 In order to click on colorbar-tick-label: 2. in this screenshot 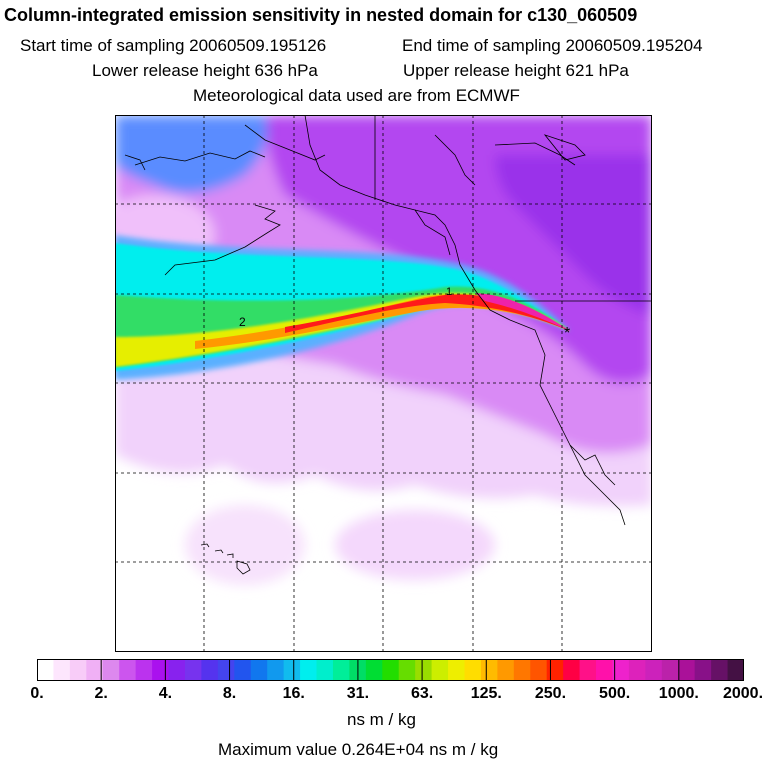, I will do `click(101, 693)`.